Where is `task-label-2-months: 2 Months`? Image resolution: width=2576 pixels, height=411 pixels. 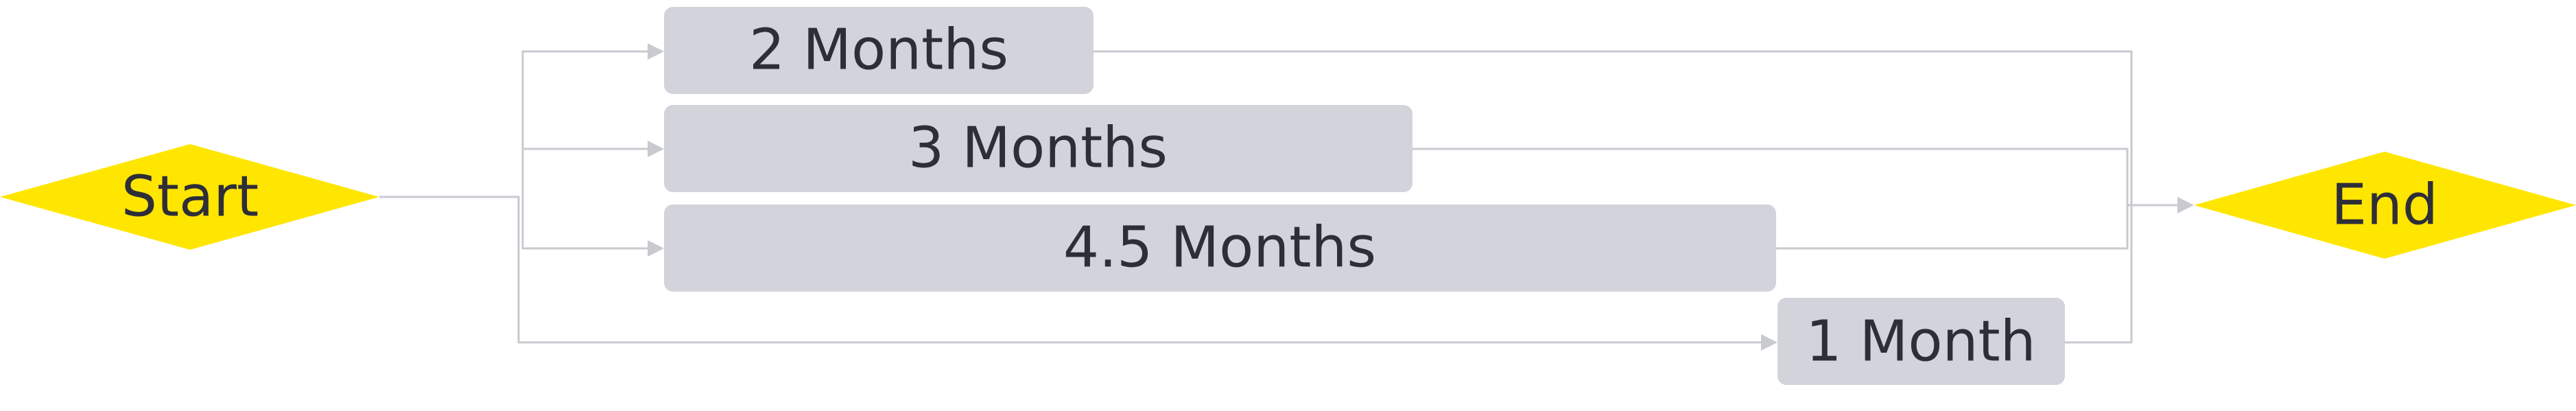
task-label-2-months: 2 Months is located at coordinates (878, 50).